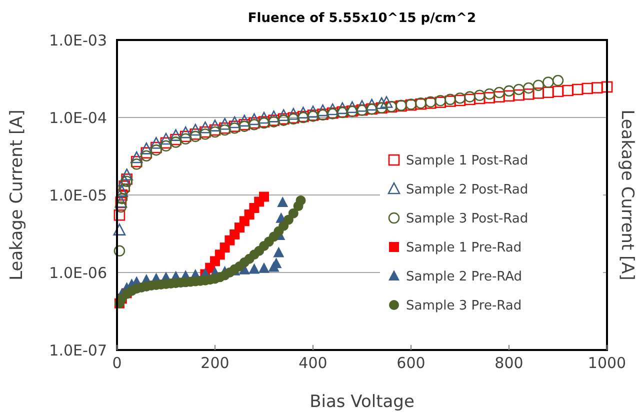 This screenshot has width=644, height=419. What do you see at coordinates (78, 40) in the screenshot?
I see `y-tick-label: 1.0E-03` at bounding box center [78, 40].